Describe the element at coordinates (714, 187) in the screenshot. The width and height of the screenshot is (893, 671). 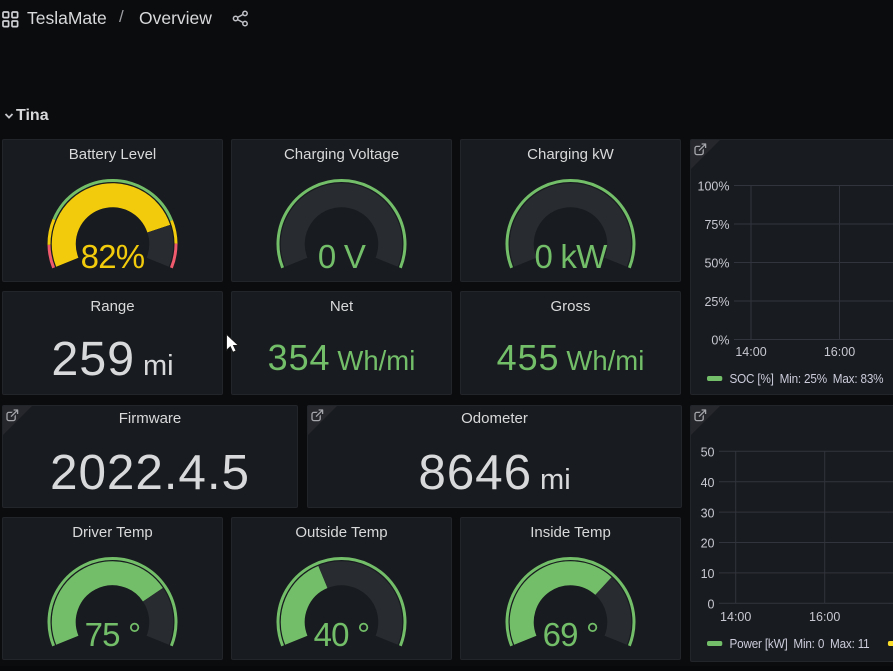
I see `svg-text: 100%` at that location.